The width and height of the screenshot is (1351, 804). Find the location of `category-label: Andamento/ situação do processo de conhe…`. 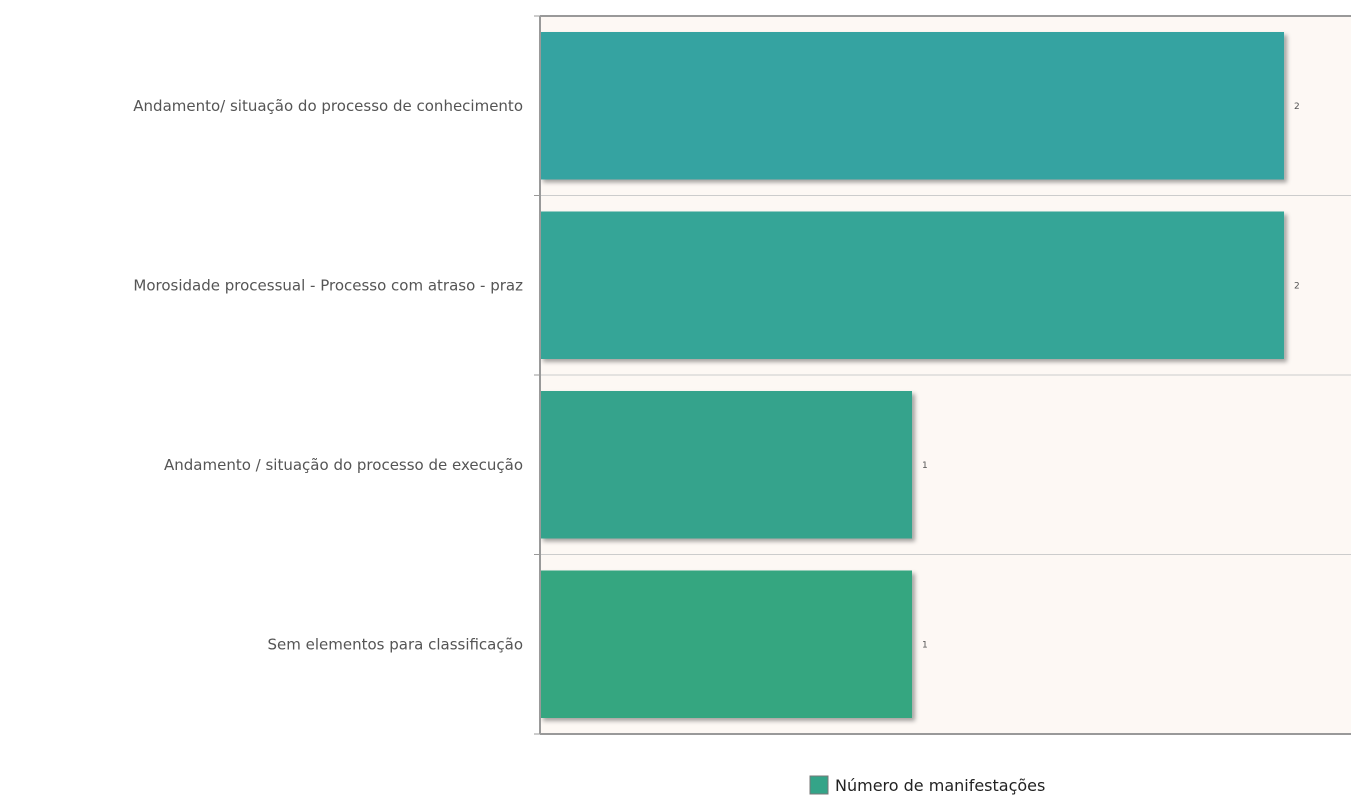

category-label: Andamento/ situação do processo de conhe… is located at coordinates (328, 106).